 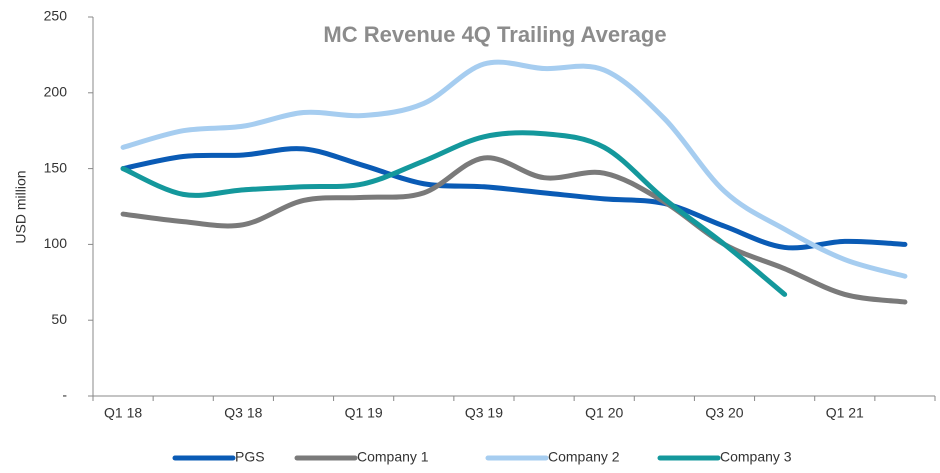 What do you see at coordinates (584, 457) in the screenshot?
I see `legend-label: Company 2` at bounding box center [584, 457].